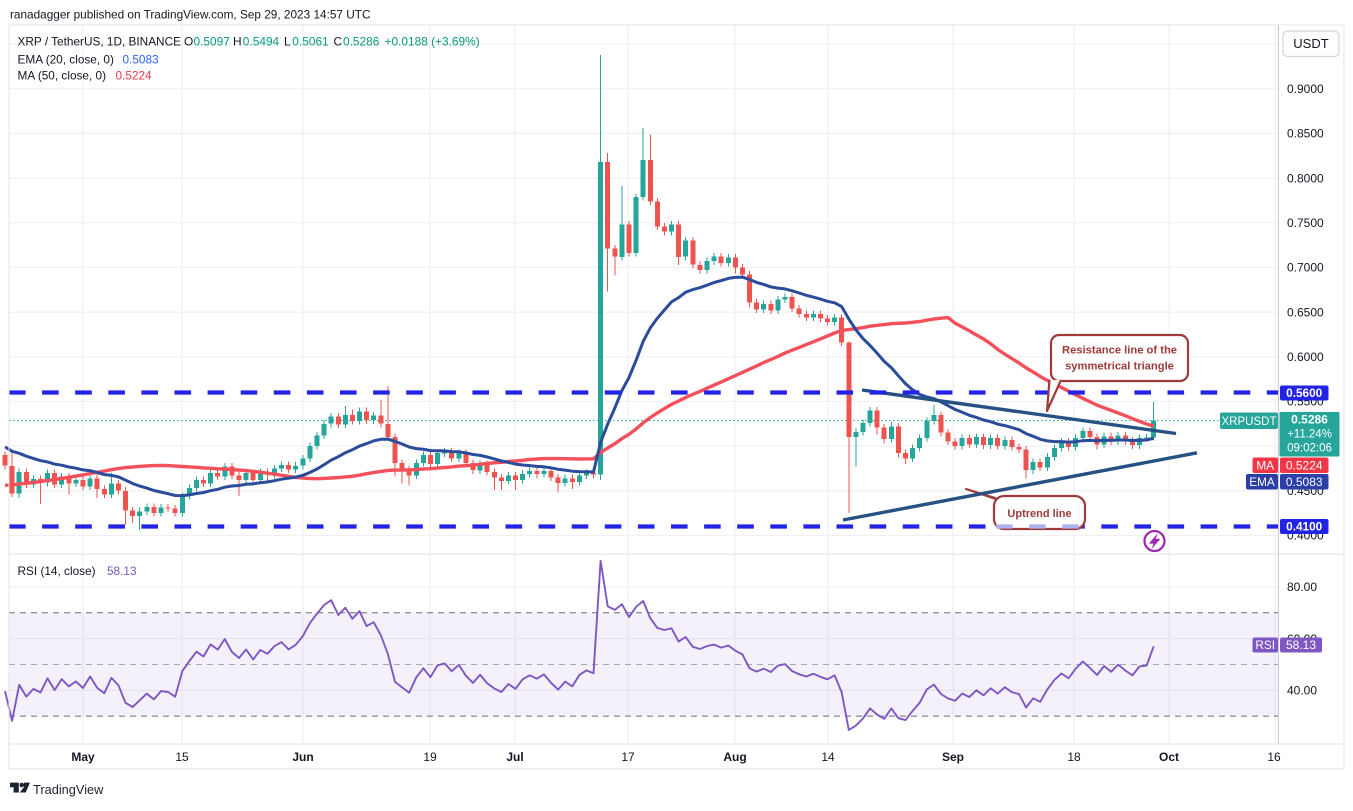  What do you see at coordinates (1305, 223) in the screenshot?
I see `svg-text: 0.7500` at bounding box center [1305, 223].